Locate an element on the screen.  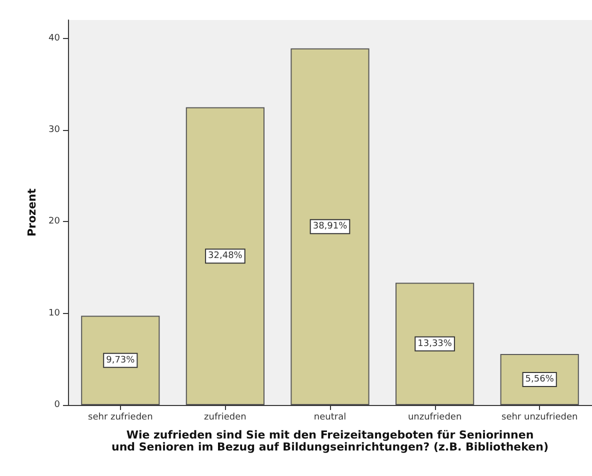
data-label: 13,33% is located at coordinates (435, 343).